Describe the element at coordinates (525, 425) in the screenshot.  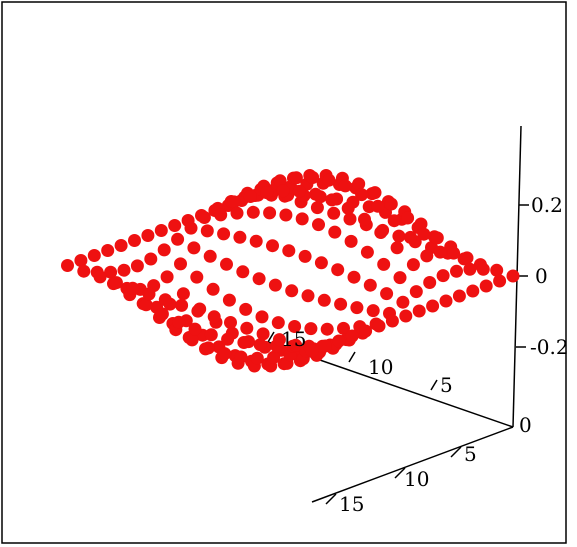
I see `y-tick-label-0: 0` at that location.